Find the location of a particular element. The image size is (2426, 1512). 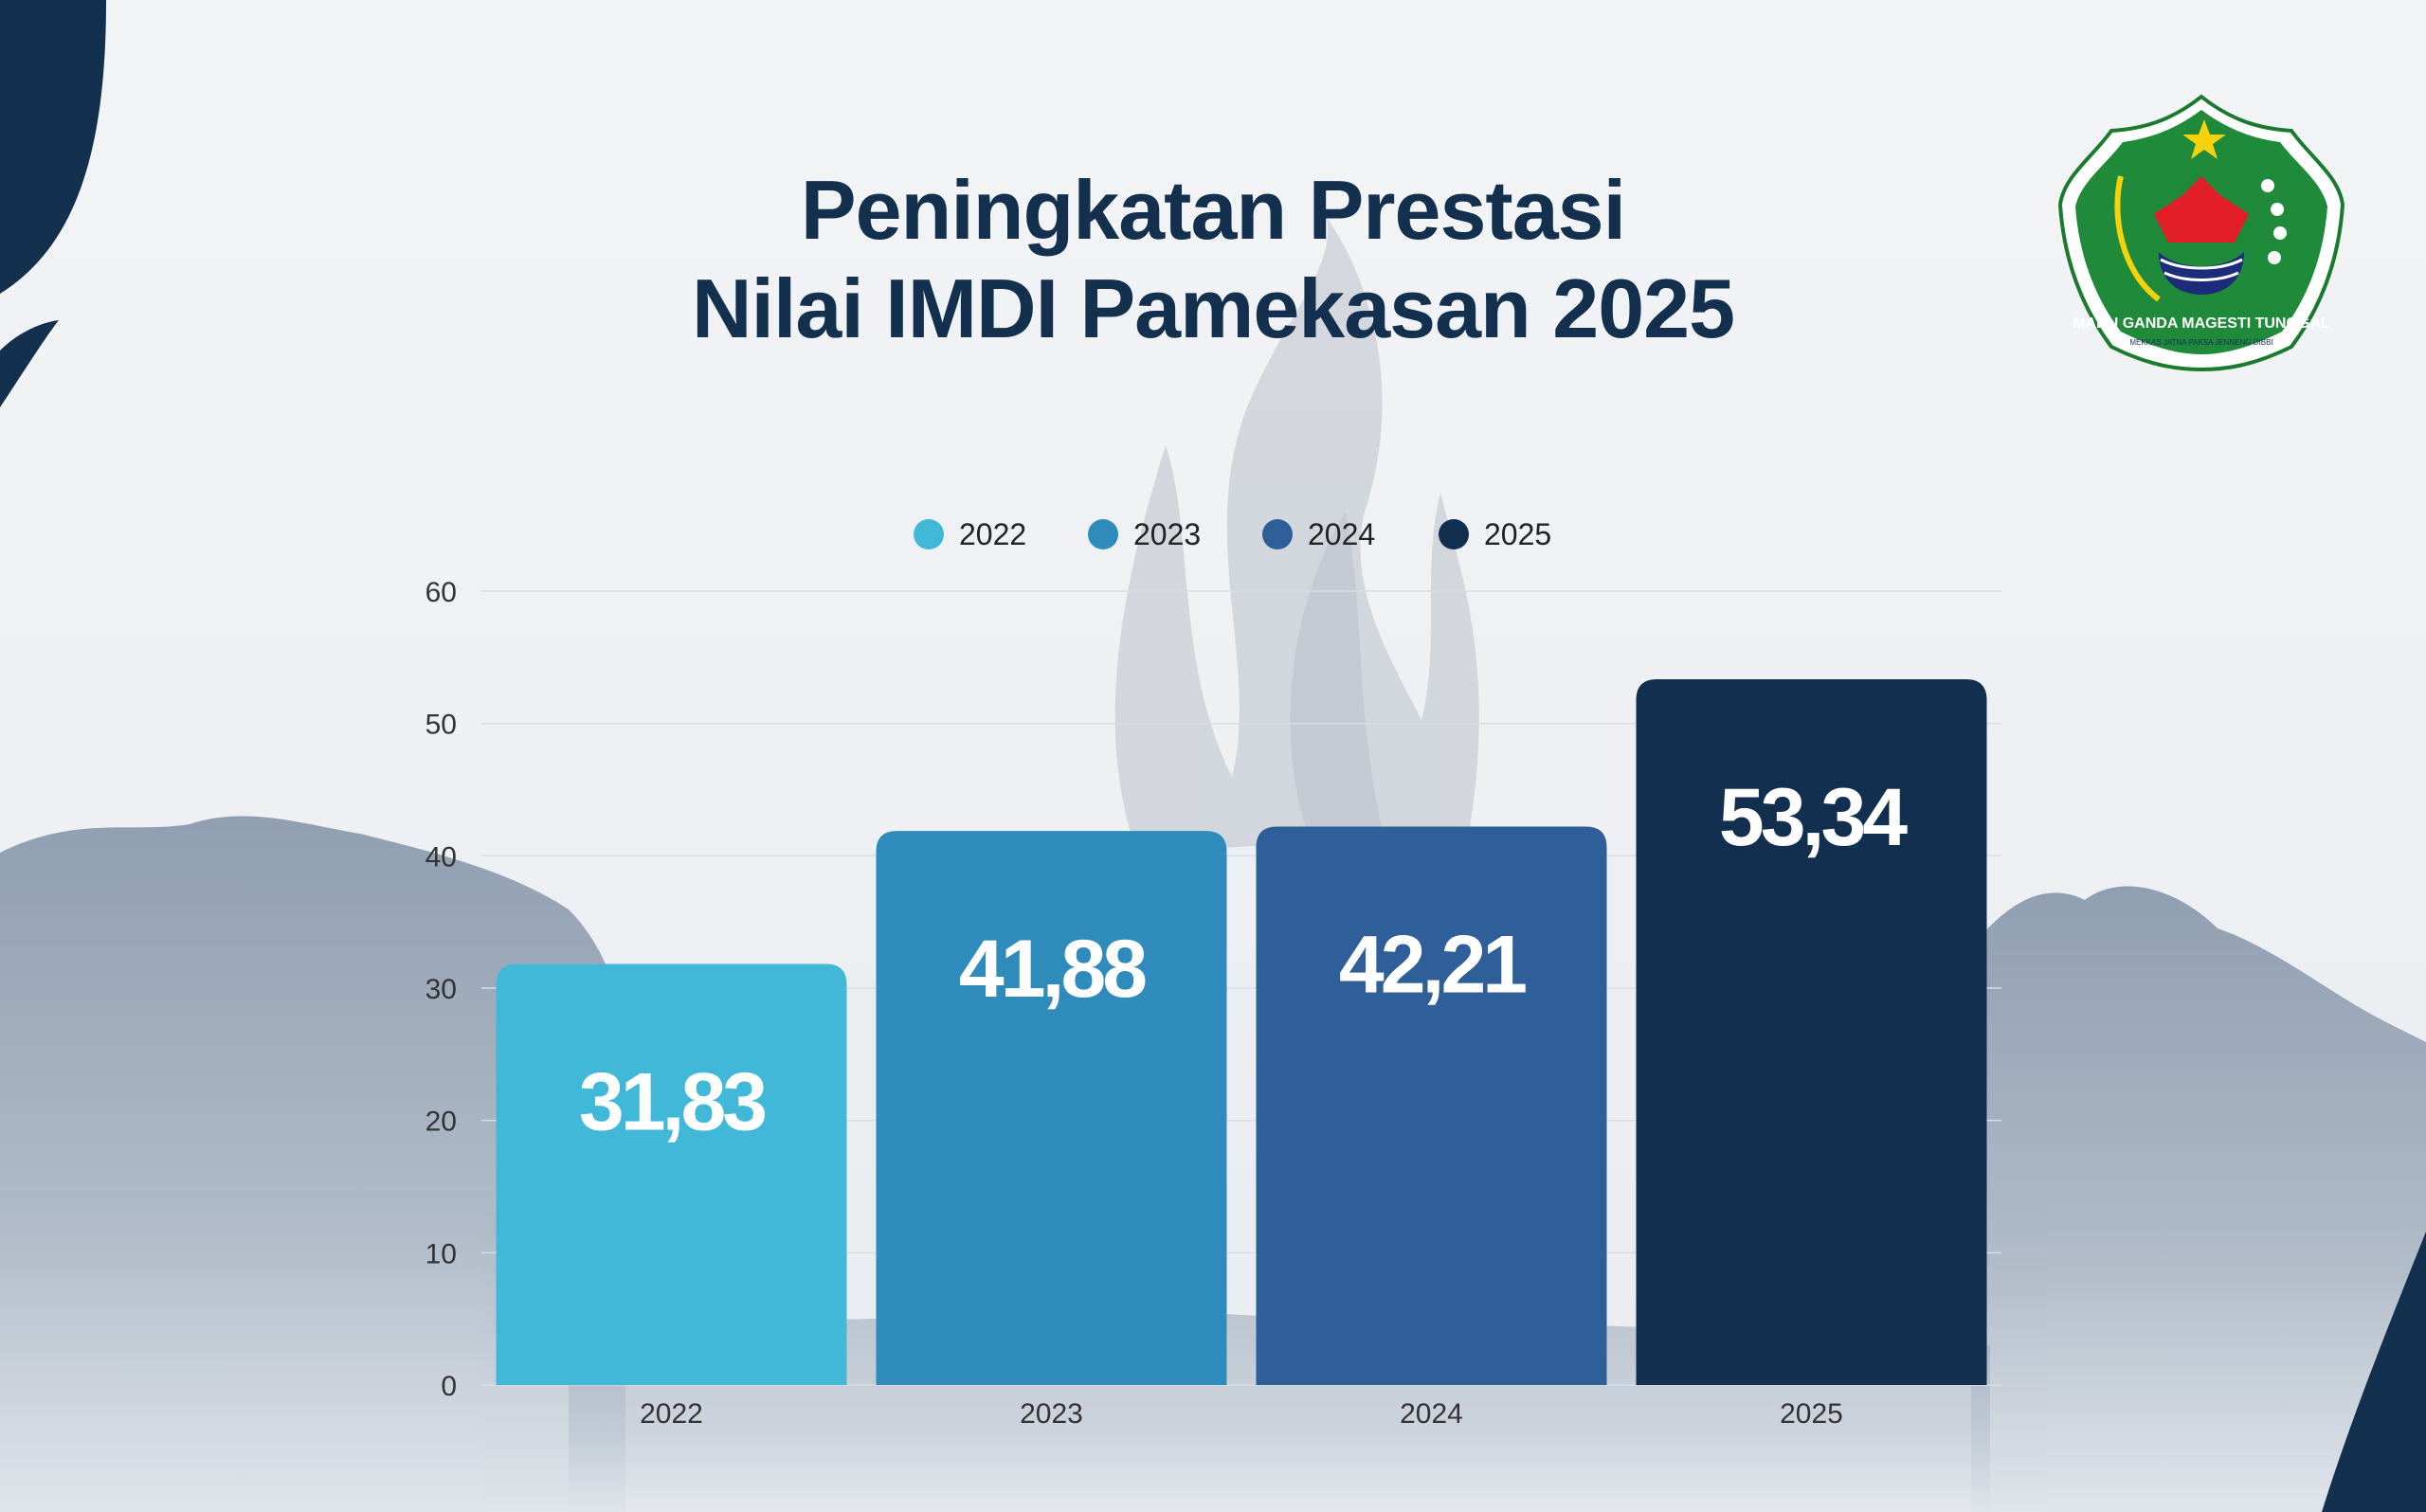

bar-value-label: 41,88 is located at coordinates (1052, 969).